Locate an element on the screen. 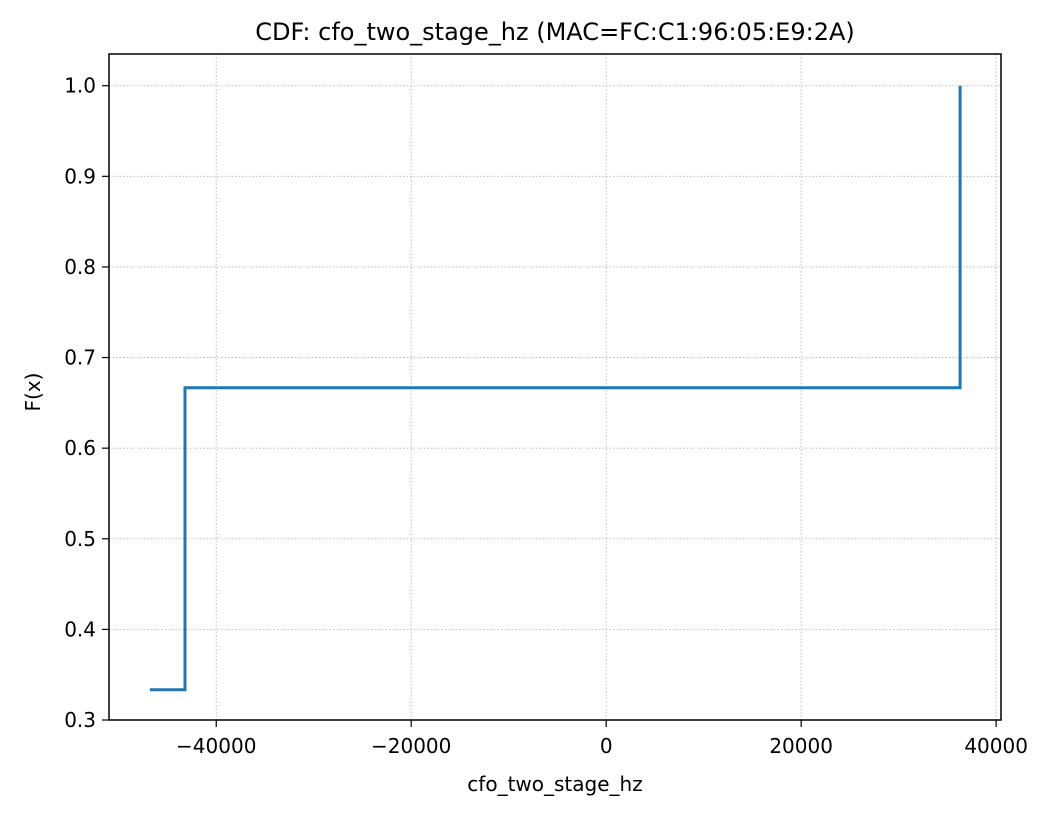 The height and width of the screenshot is (815, 1054). y-tick-label: 0.8 is located at coordinates (80, 267).